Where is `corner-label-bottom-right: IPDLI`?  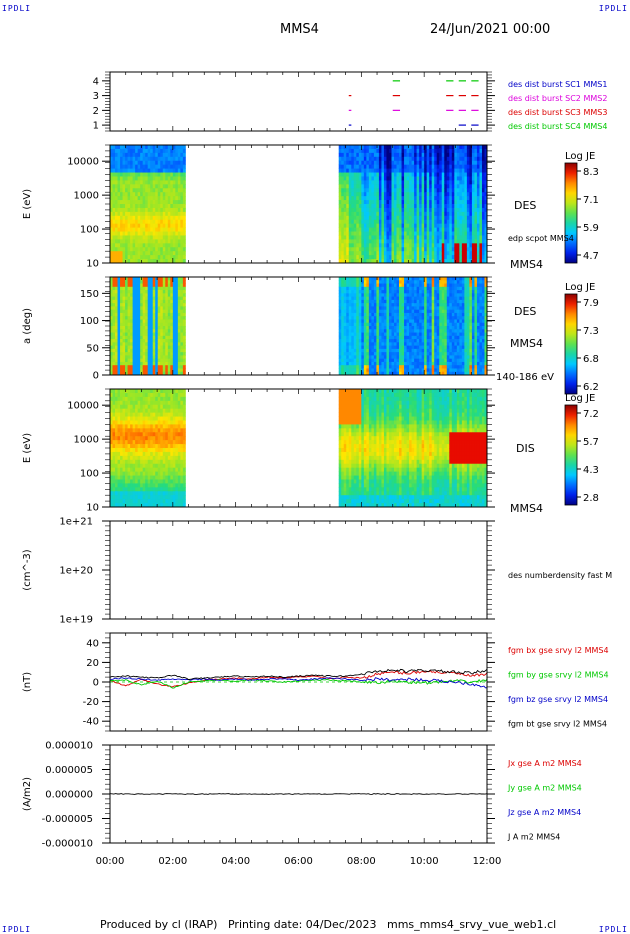
corner-label-bottom-right: IPDLI is located at coordinates (613, 929).